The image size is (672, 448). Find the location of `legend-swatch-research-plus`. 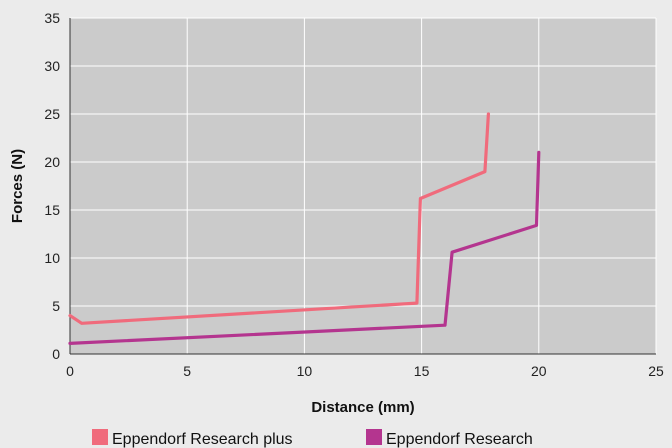

legend-swatch-research-plus is located at coordinates (100, 437).